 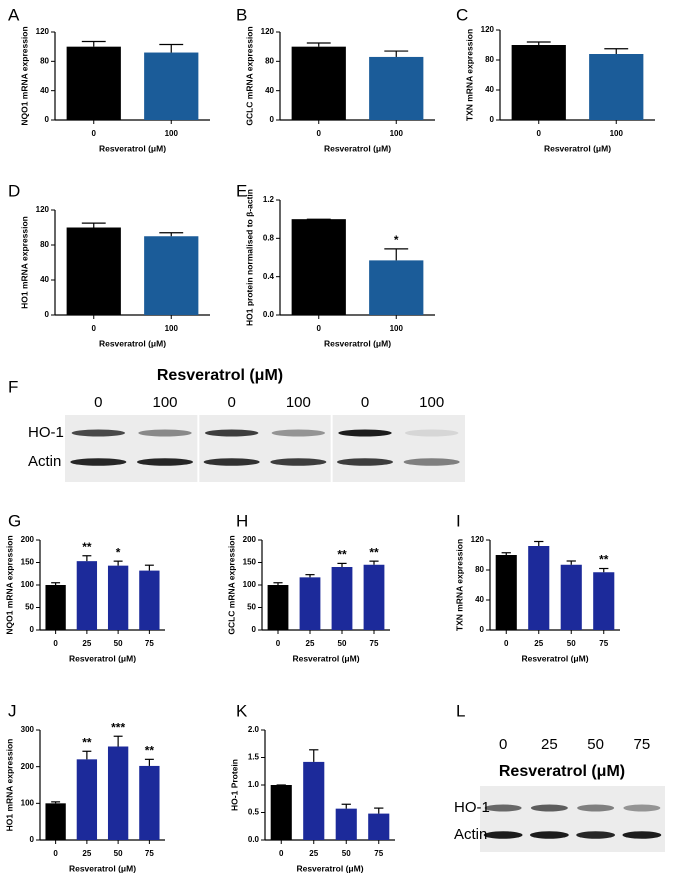 What do you see at coordinates (459, 585) in the screenshot?
I see `y-axis-label: TXN mRNA expression` at bounding box center [459, 585].